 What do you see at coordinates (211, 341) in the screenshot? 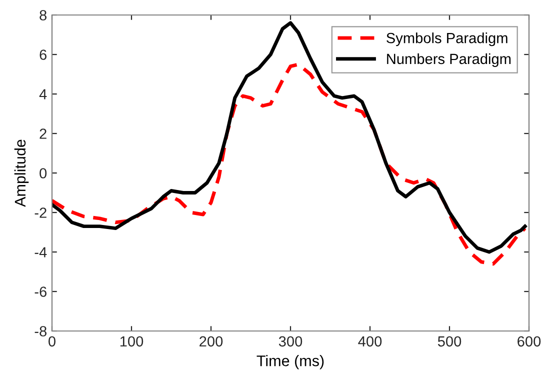
I see `x-tick-label: 200` at bounding box center [211, 341].